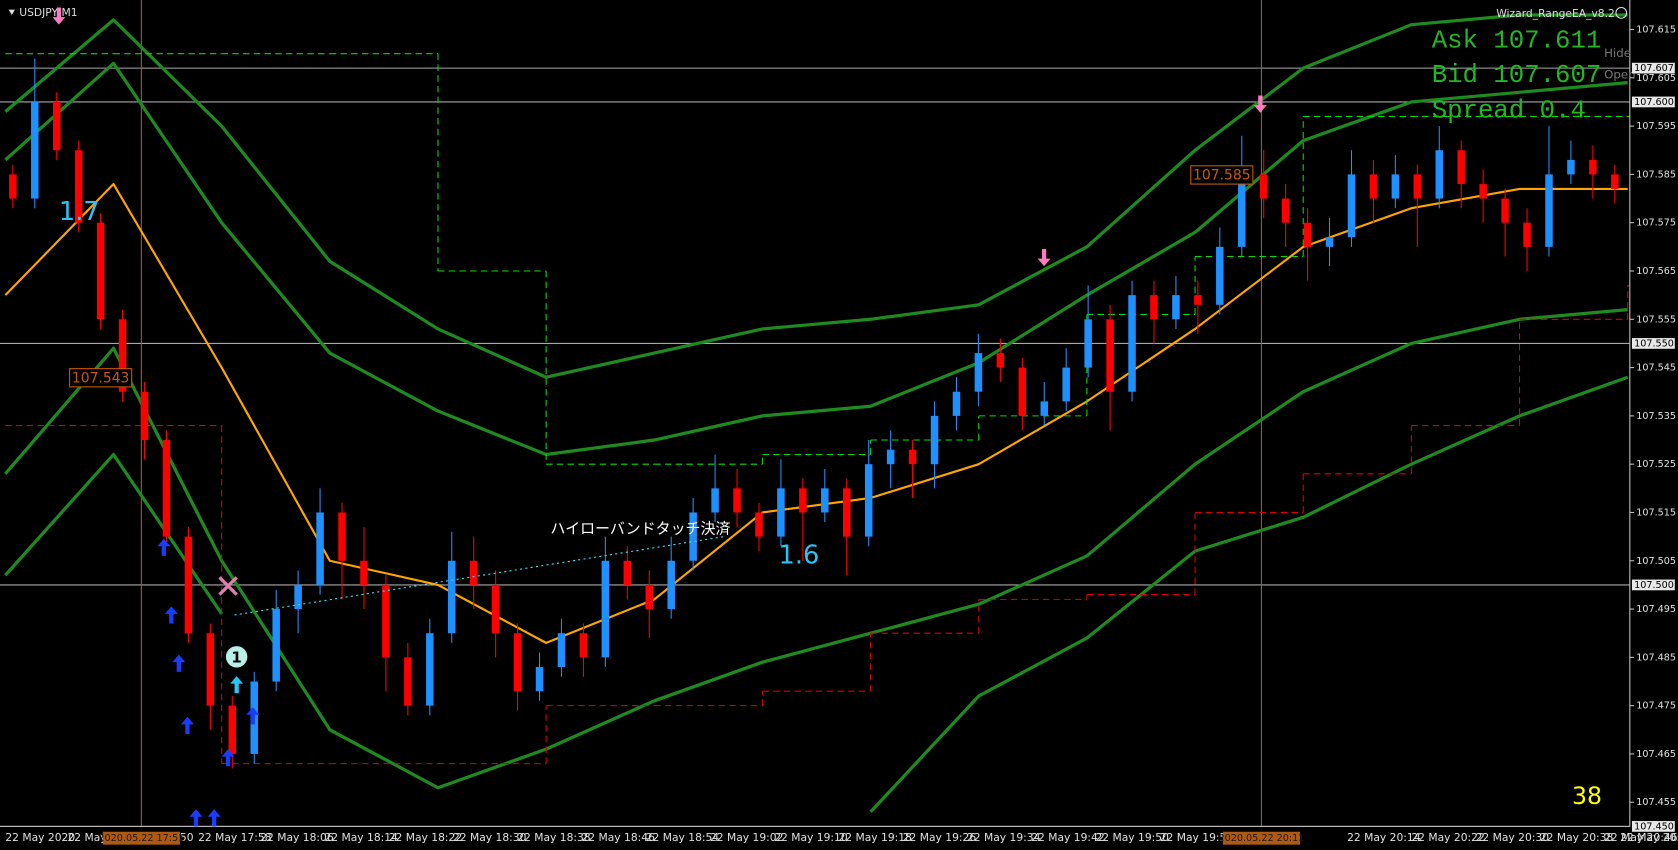  I want to click on x-tick-label: 22 May 19:42, so click(1067, 837).